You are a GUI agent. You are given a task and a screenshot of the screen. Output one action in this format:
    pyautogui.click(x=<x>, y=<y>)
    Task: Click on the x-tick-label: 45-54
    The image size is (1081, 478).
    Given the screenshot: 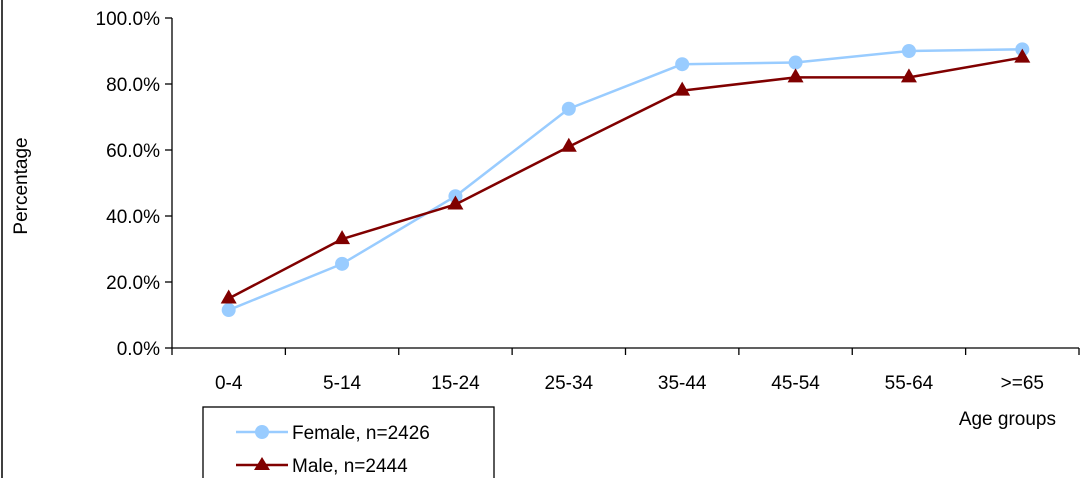 What is the action you would take?
    pyautogui.click(x=795, y=383)
    